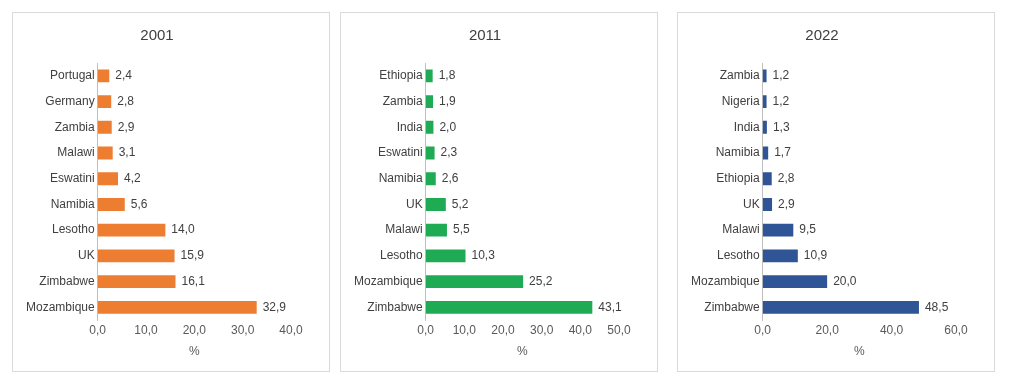  What do you see at coordinates (124, 75) in the screenshot?
I see `data-label: 2,4` at bounding box center [124, 75].